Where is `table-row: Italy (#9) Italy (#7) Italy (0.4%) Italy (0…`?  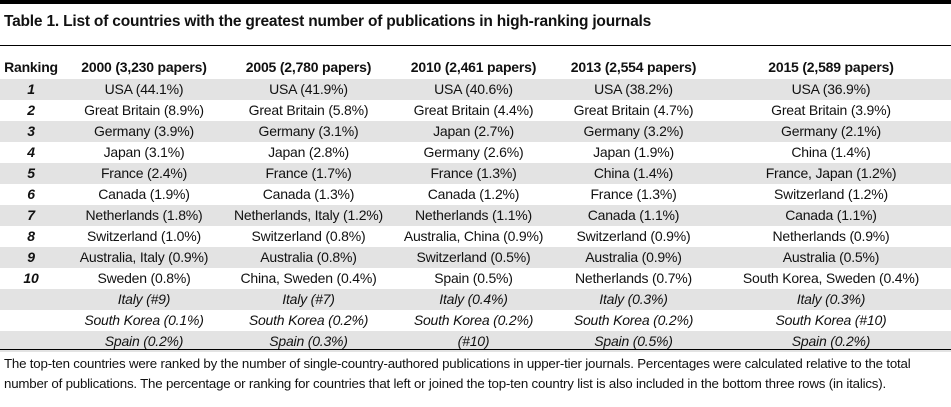
table-row: Italy (#9) Italy (#7) Italy (0.4%) Italy (0… is located at coordinates (475, 299).